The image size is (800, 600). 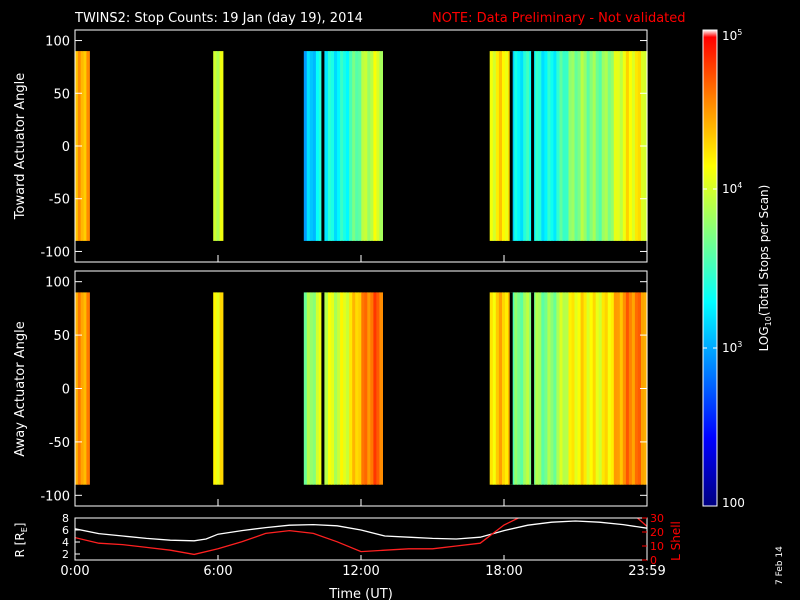 What do you see at coordinates (764, 338) in the screenshot?
I see `colorbar-label-main: LOG` at bounding box center [764, 338].